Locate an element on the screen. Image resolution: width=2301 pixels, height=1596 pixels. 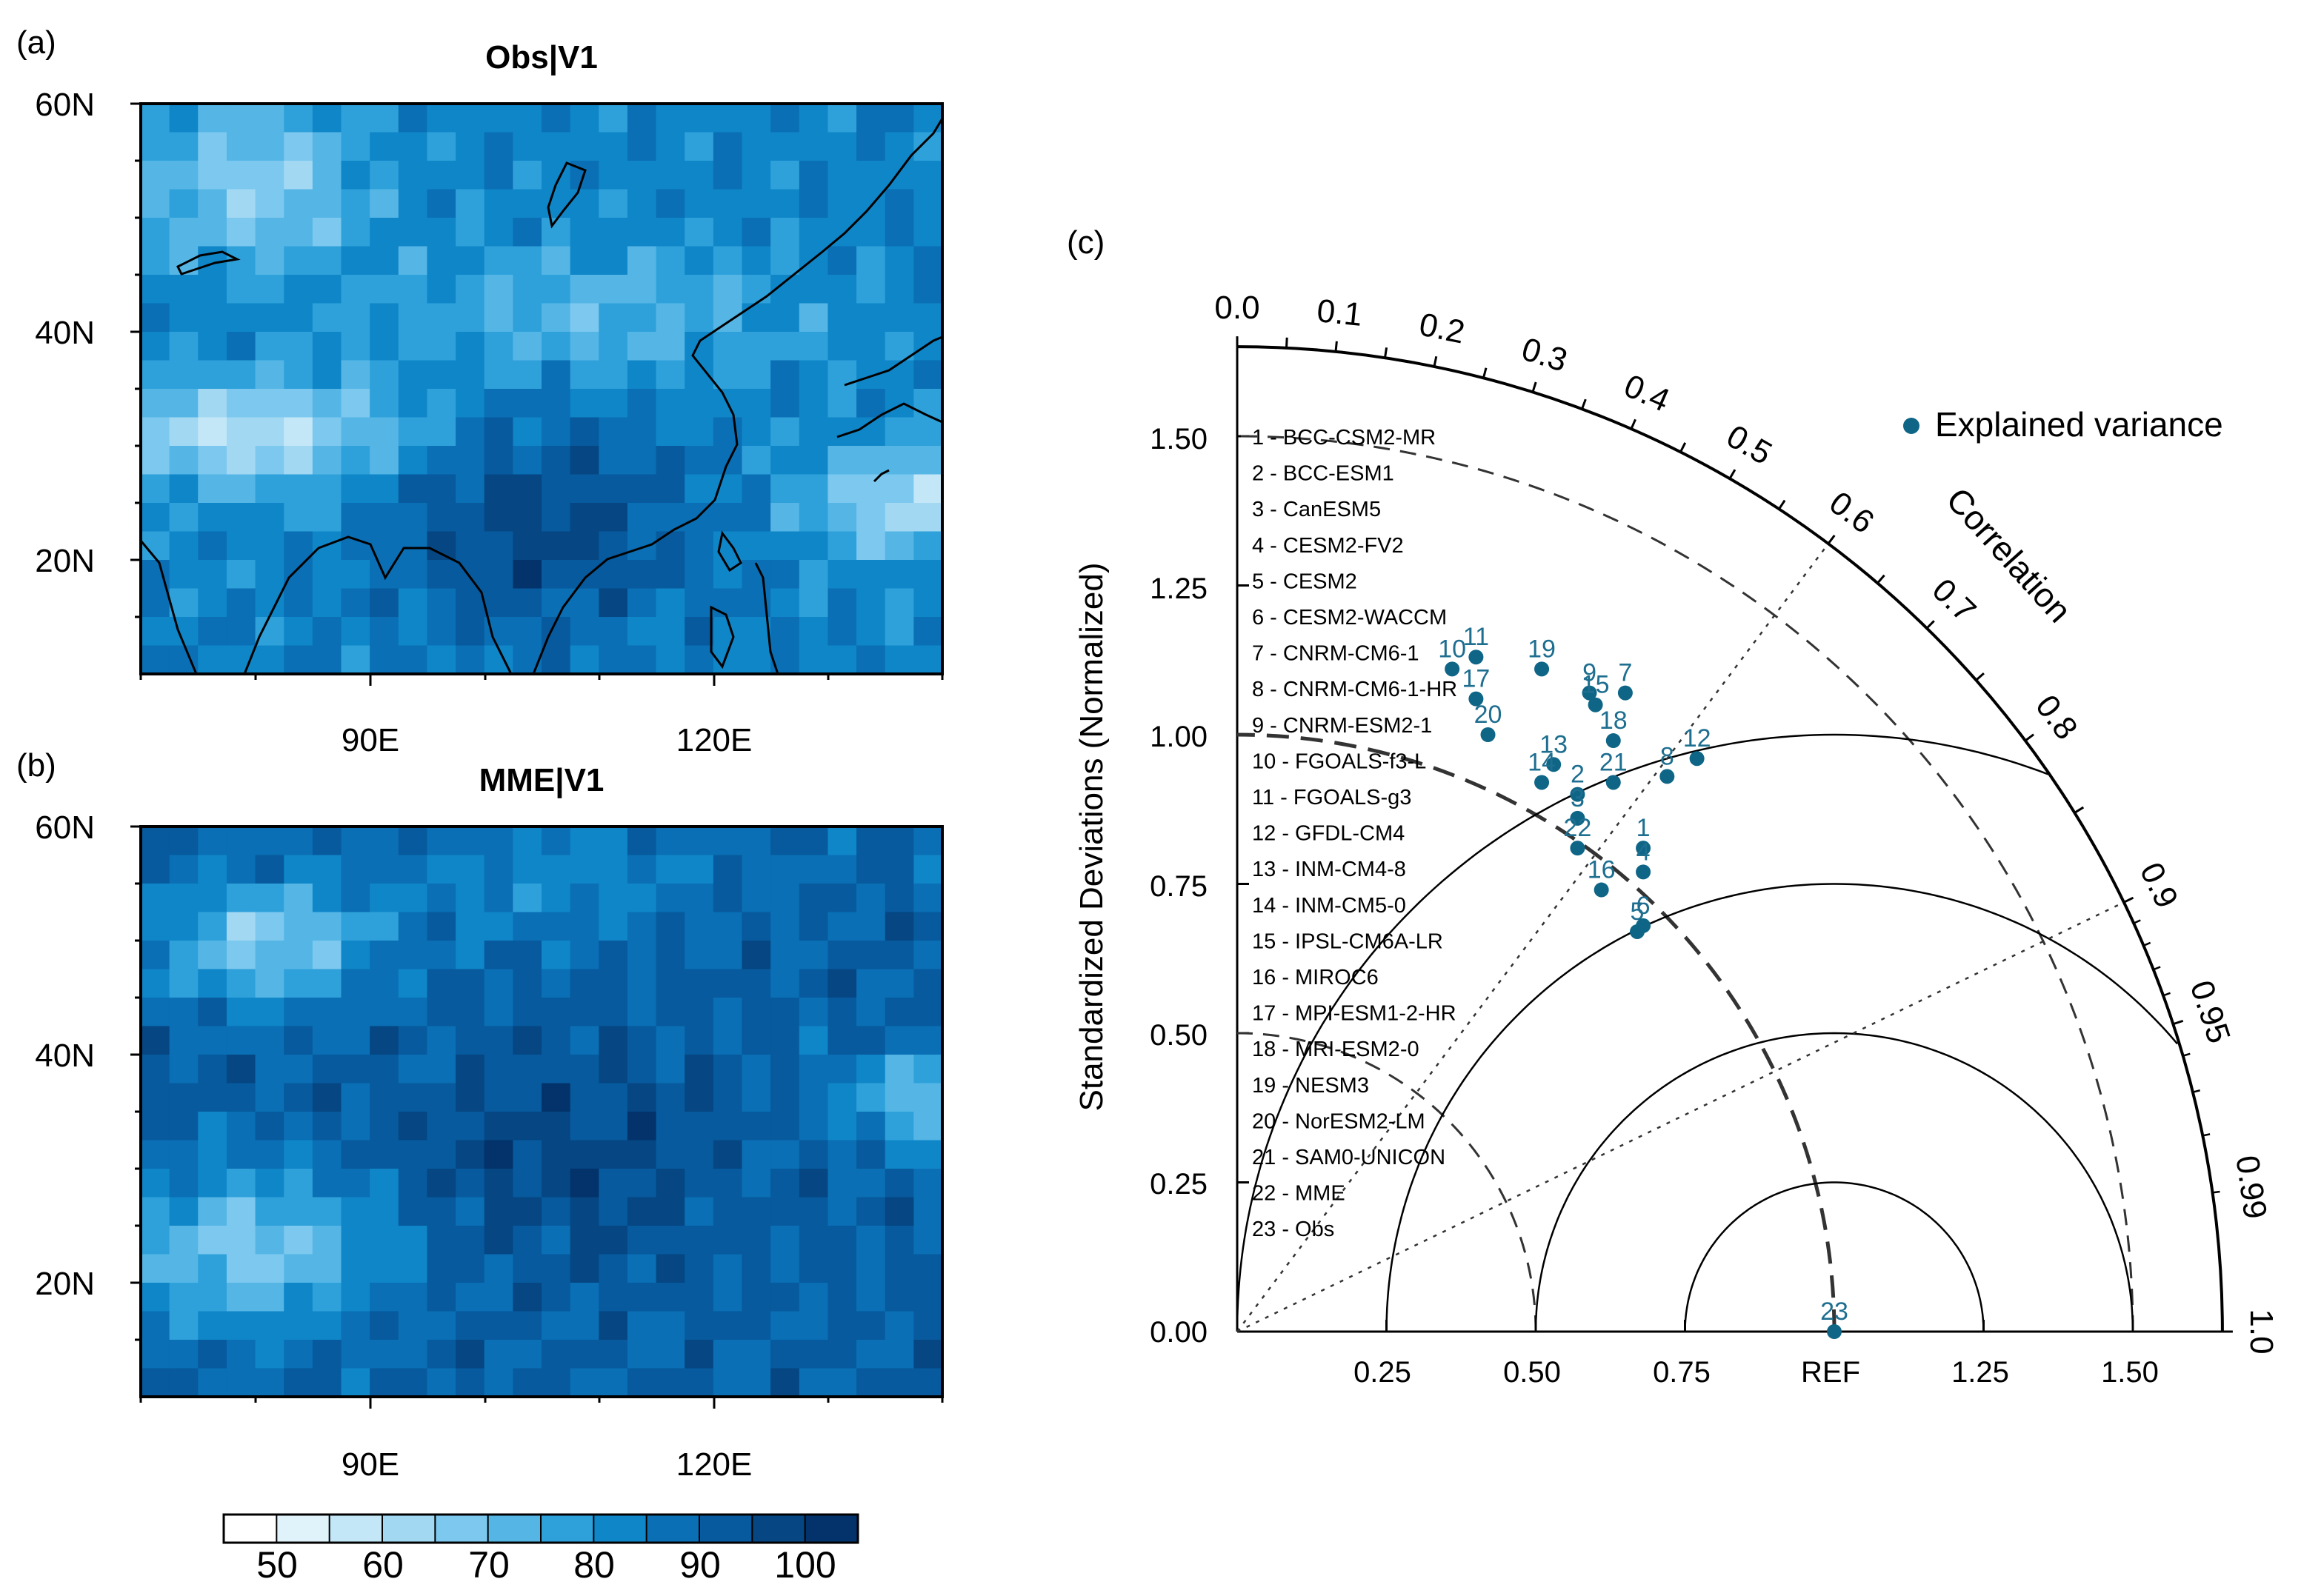
map-ticks-b is located at coordinates (537, 1117).